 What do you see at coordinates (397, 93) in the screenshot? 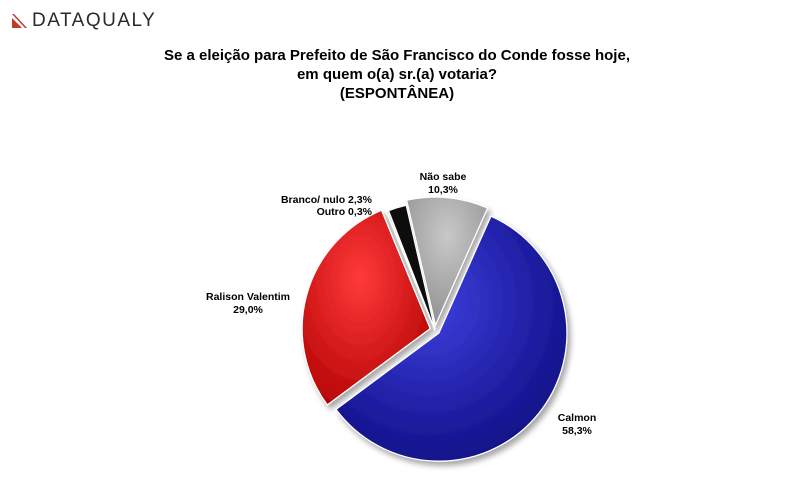
I see `chart-title-line-3: (ESPONTÂNEA)` at bounding box center [397, 93].